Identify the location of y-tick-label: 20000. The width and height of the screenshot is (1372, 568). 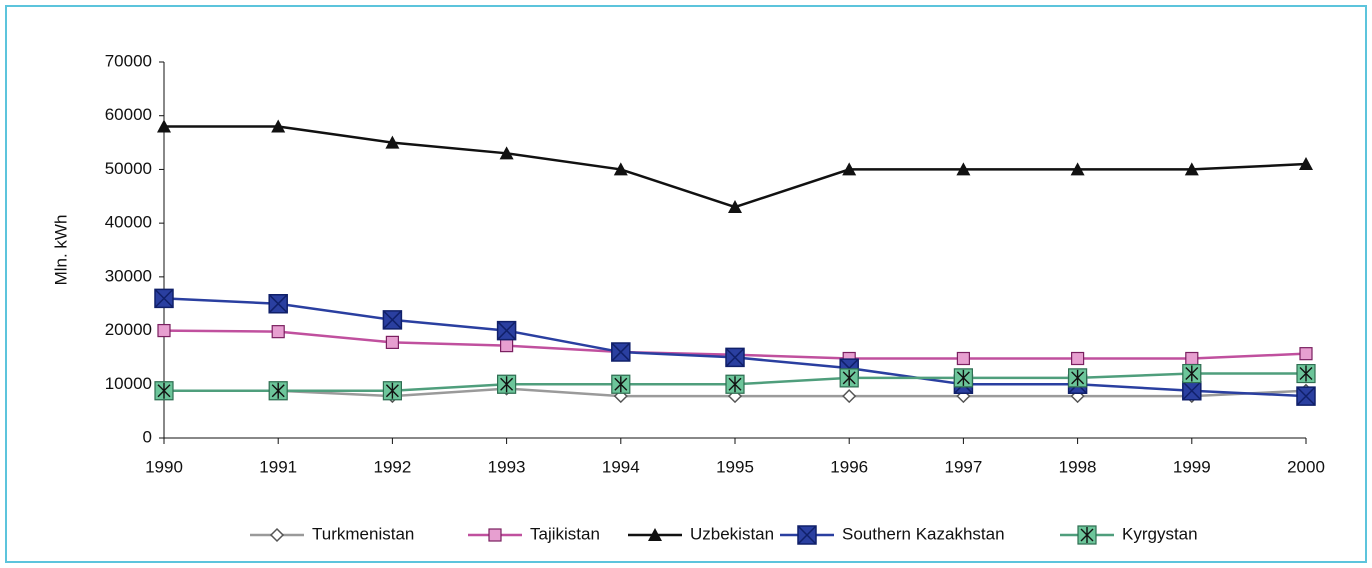
(128, 329).